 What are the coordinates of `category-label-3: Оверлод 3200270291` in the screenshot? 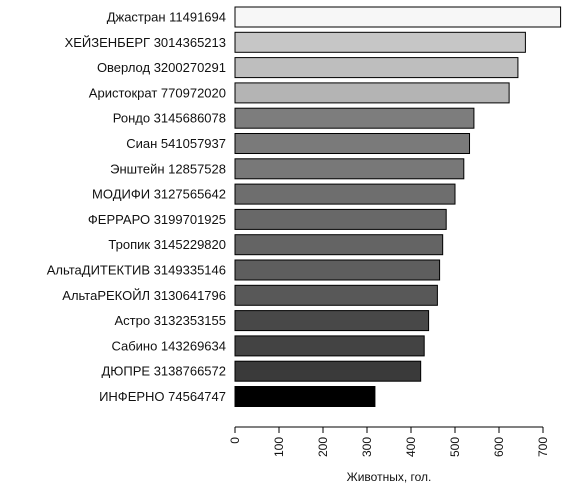 It's located at (161, 67).